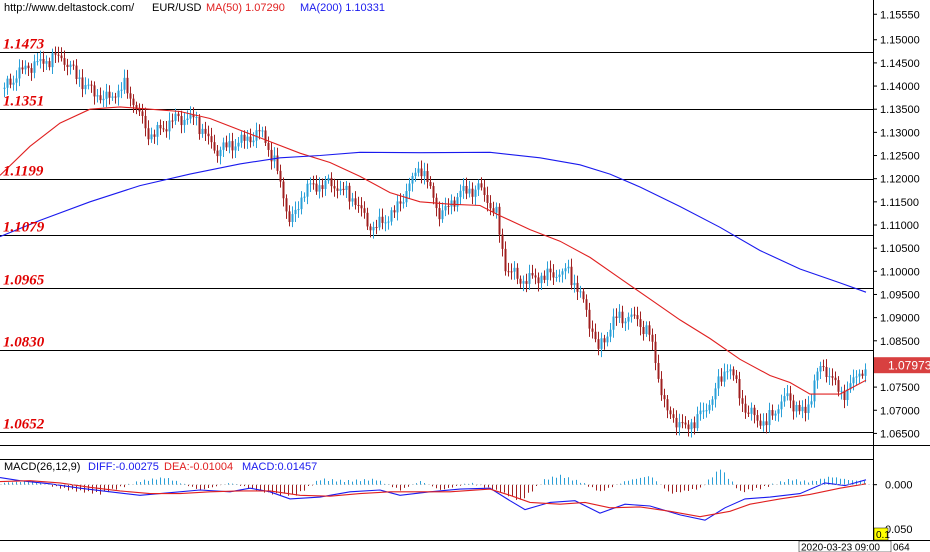  Describe the element at coordinates (900, 319) in the screenshot. I see `price-tick-label: 1.09000` at that location.